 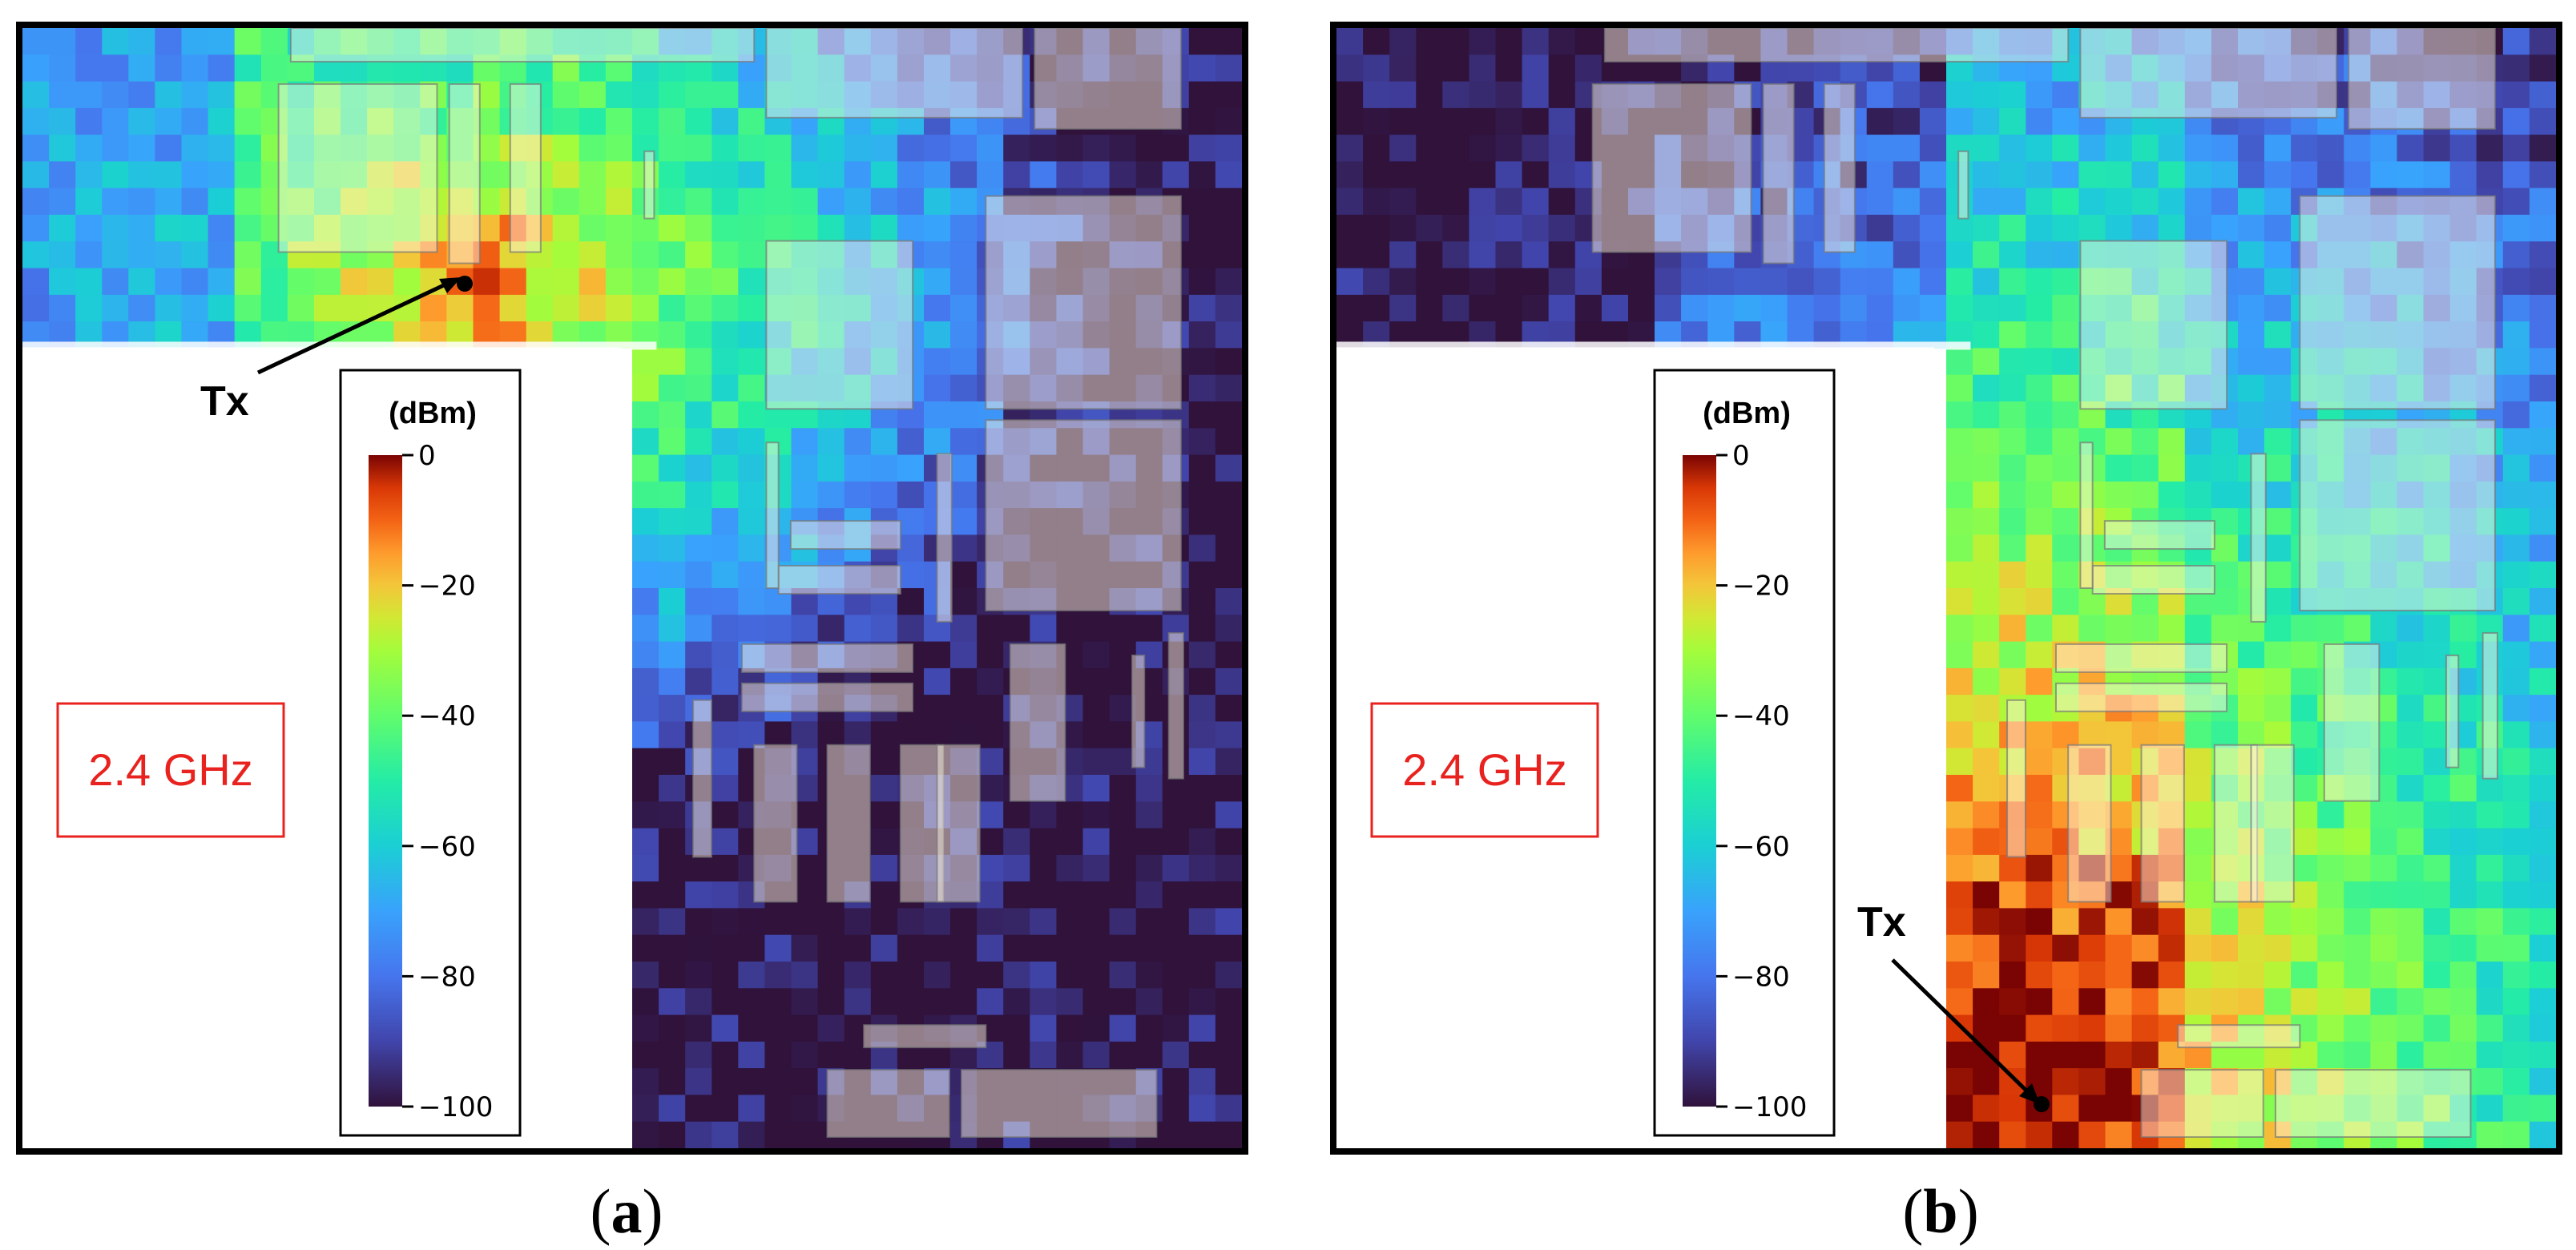 What do you see at coordinates (465, 284) in the screenshot?
I see `tx-marker-a` at bounding box center [465, 284].